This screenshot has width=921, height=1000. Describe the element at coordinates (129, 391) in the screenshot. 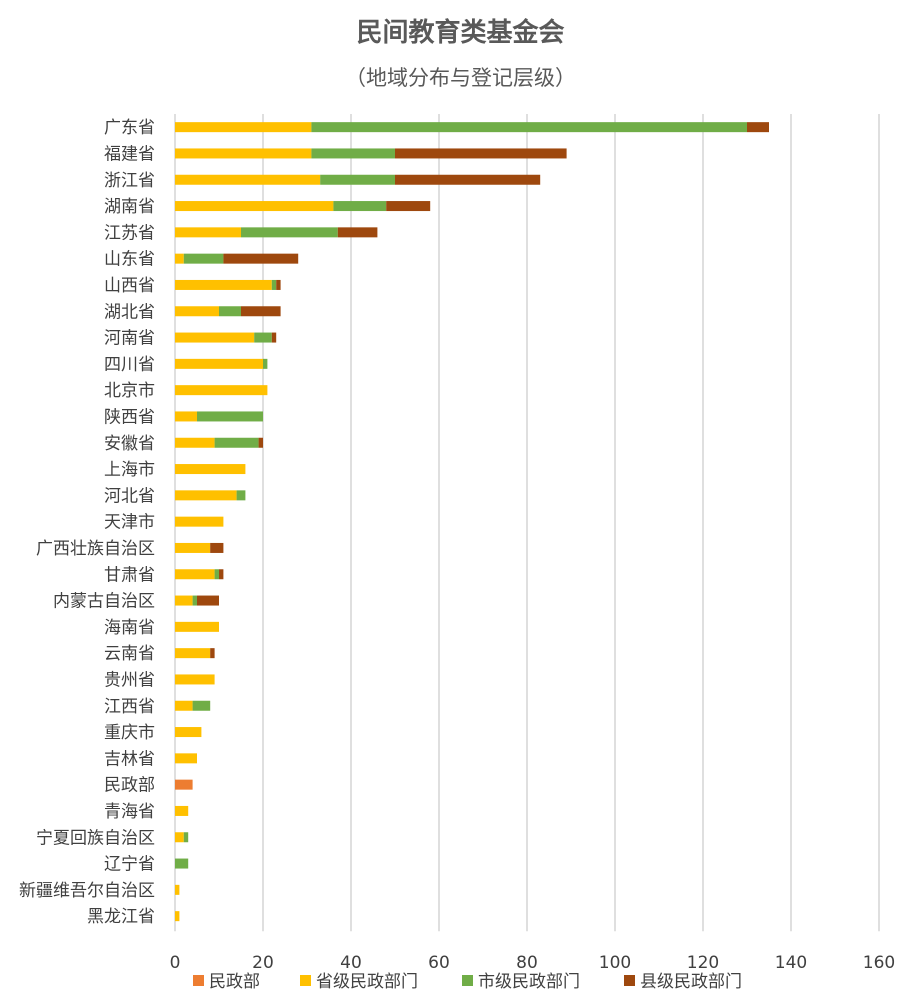

I see `category-label: 北京市` at that location.